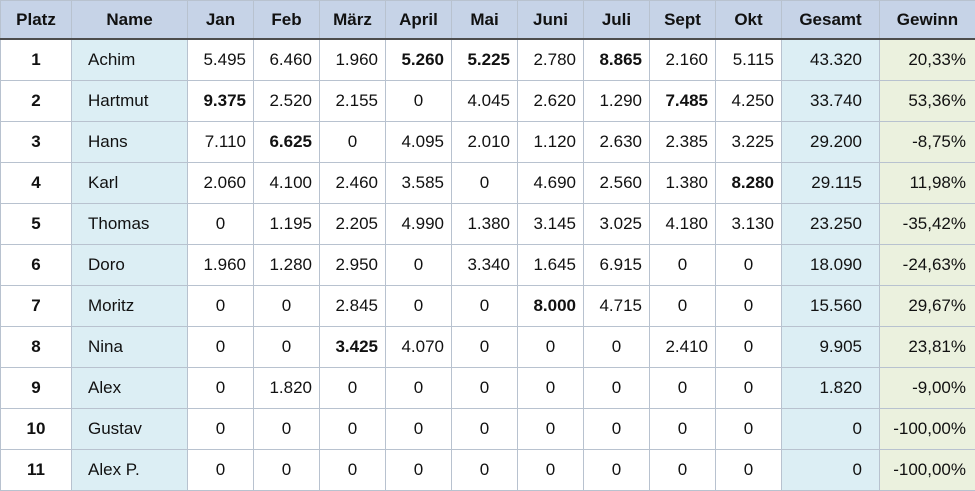 This screenshot has width=975, height=491. Describe the element at coordinates (130, 183) in the screenshot. I see `cell-name: Karl` at that location.